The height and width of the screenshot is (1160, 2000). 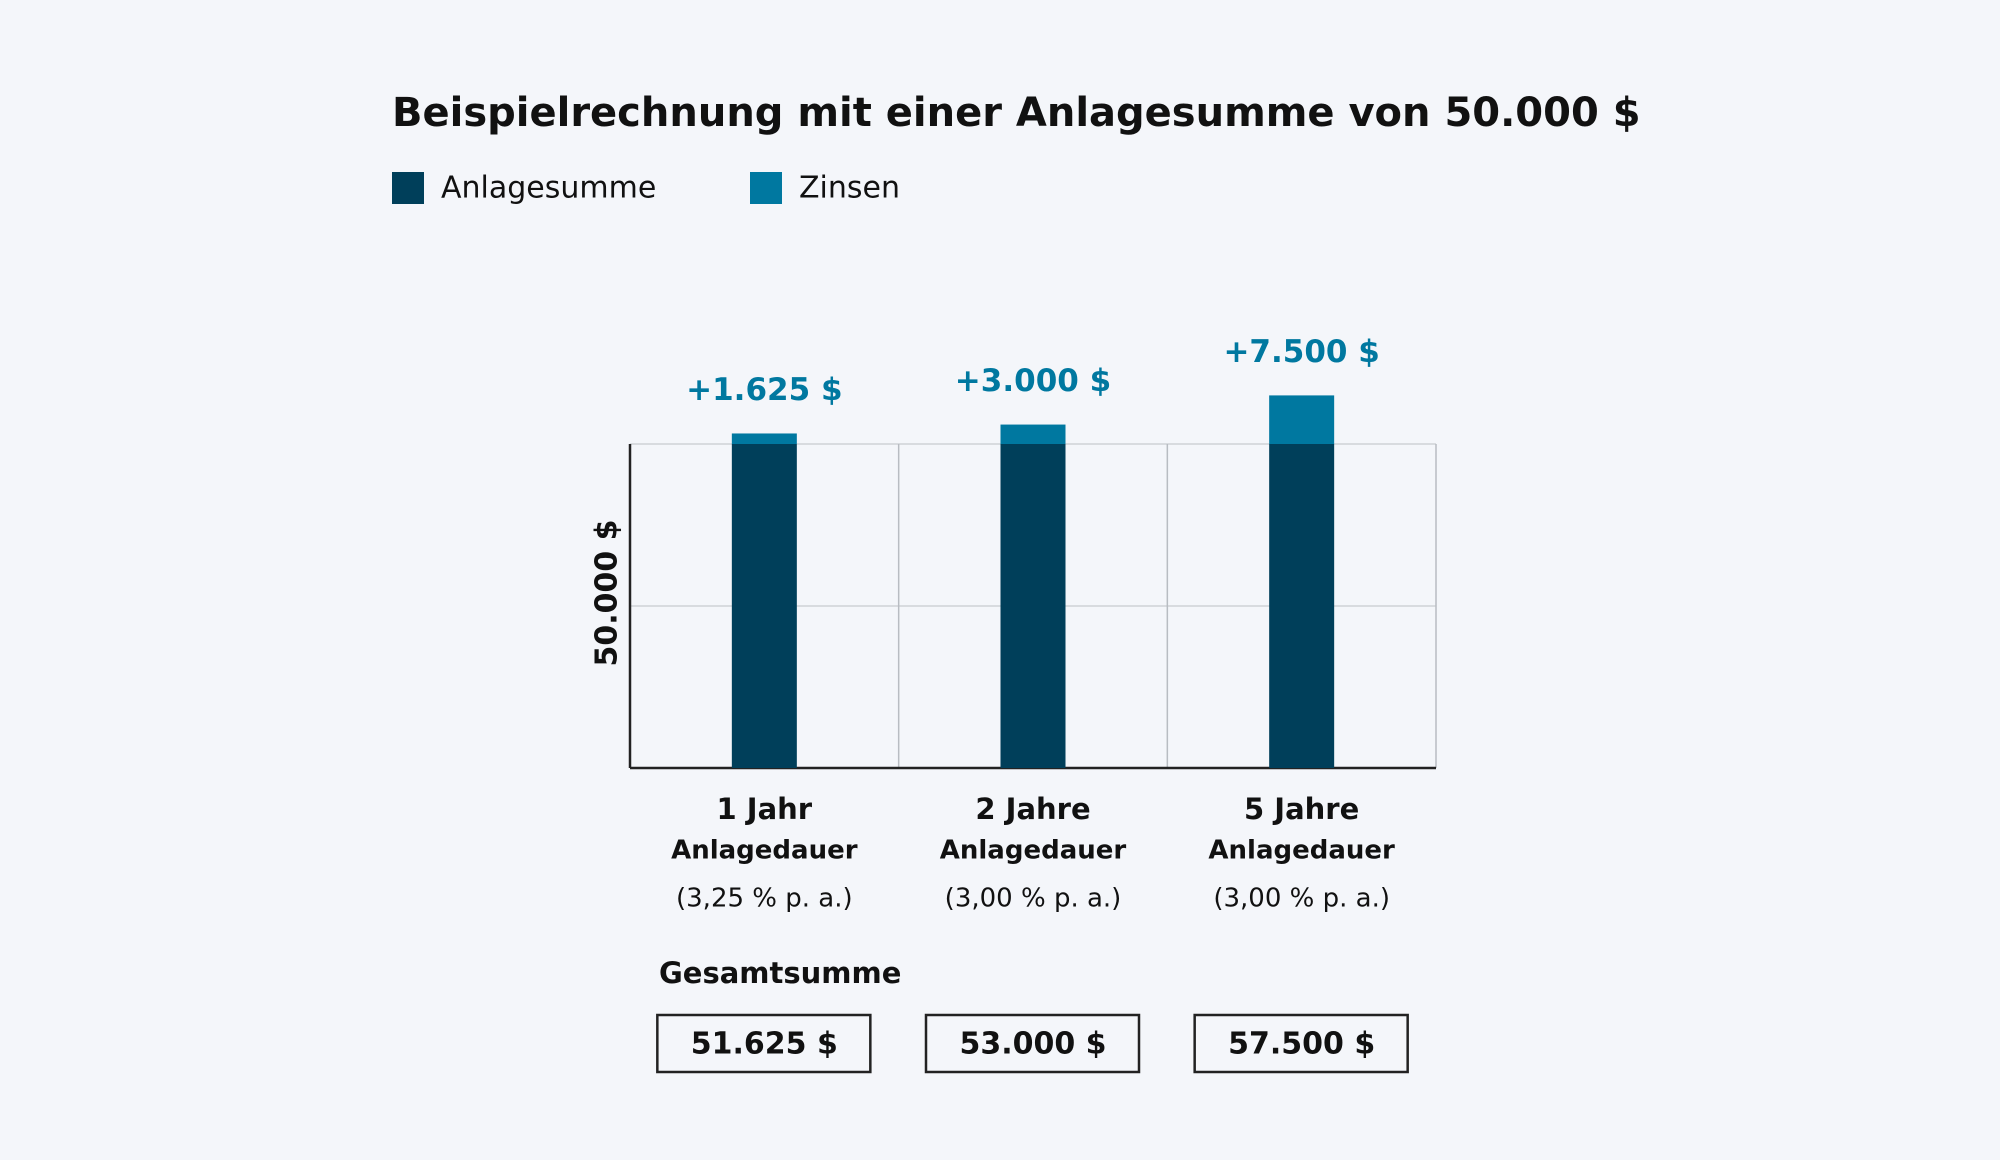 What do you see at coordinates (764, 390) in the screenshot?
I see `value-label: +1.625 $` at bounding box center [764, 390].